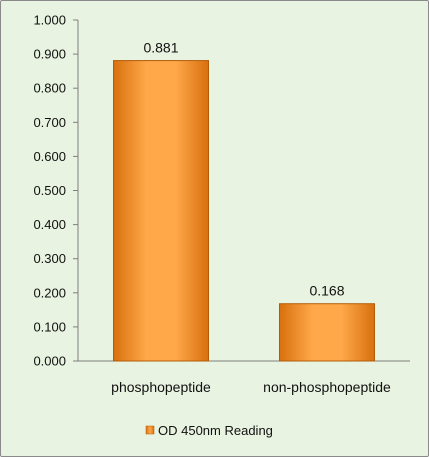  I want to click on y-tick-label: 0.300, so click(49, 258).